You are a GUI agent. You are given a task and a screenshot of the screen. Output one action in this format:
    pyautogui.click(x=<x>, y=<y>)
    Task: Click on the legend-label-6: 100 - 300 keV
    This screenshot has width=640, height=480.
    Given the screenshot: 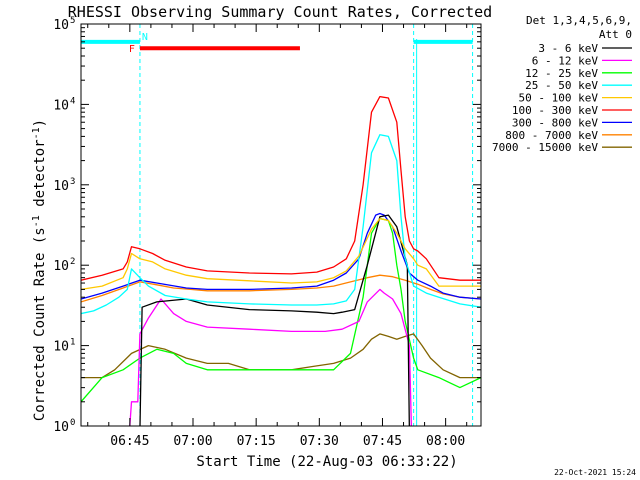 What is the action you would take?
    pyautogui.click(x=555, y=110)
    